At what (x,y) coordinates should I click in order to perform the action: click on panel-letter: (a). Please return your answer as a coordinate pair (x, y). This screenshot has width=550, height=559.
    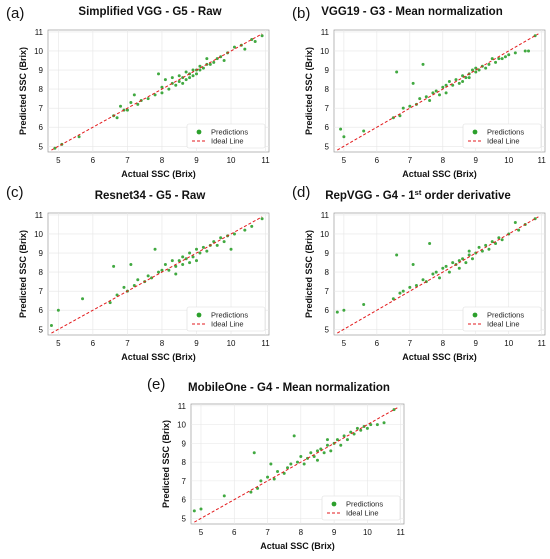
    Looking at the image, I should click on (15, 13).